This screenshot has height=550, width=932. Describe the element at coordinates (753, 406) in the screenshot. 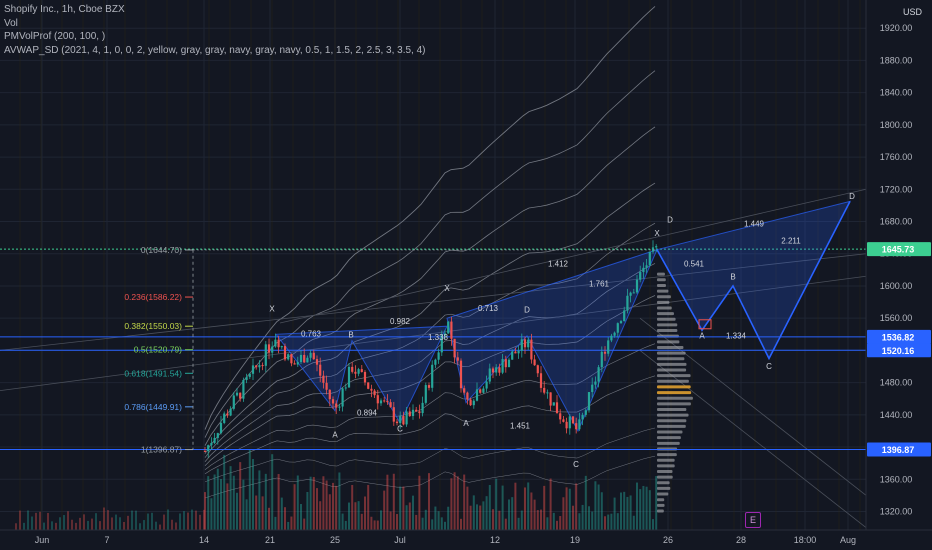

I see `trend-line` at that location.